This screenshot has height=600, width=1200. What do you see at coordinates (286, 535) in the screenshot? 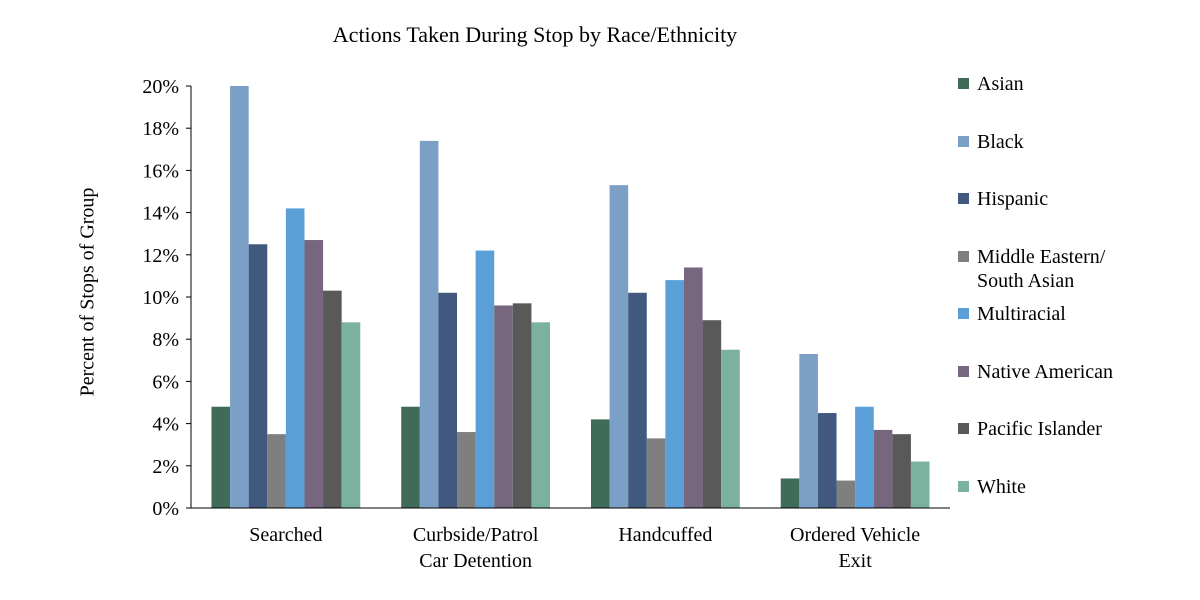
I see `x-tick-label: Searched` at bounding box center [286, 535].